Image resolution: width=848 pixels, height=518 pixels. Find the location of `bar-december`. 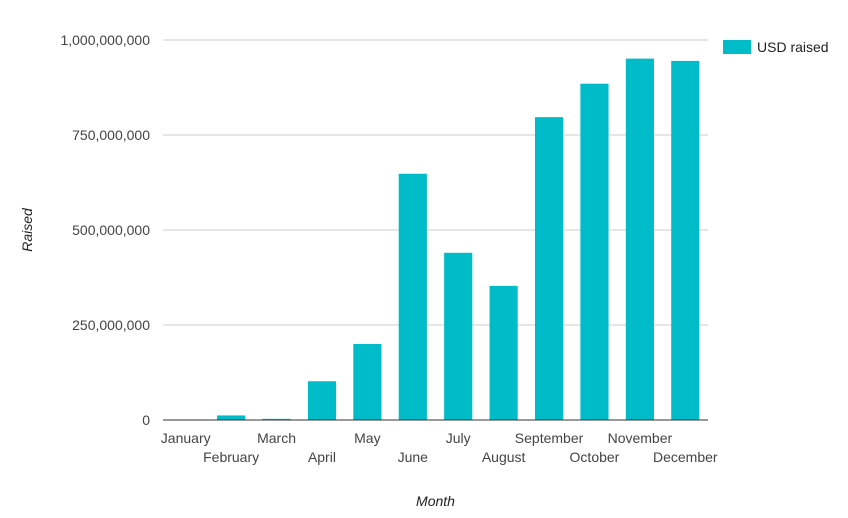

bar-december is located at coordinates (685, 240).